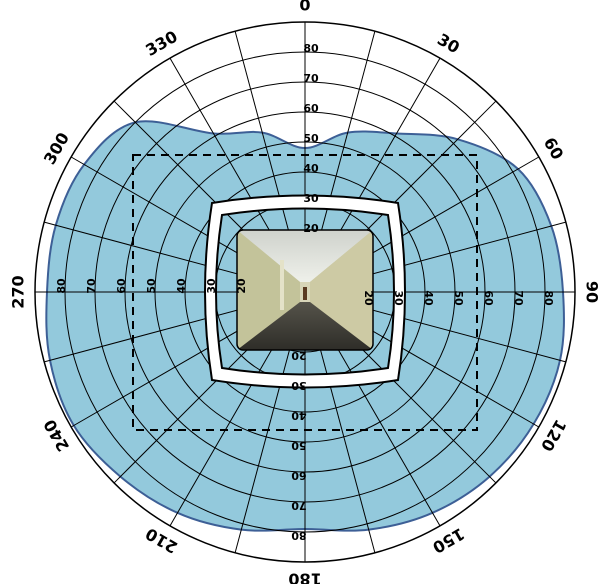 The height and width of the screenshot is (584, 598). What do you see at coordinates (304, 7) in the screenshot?
I see `angle-label: 0` at bounding box center [304, 7].